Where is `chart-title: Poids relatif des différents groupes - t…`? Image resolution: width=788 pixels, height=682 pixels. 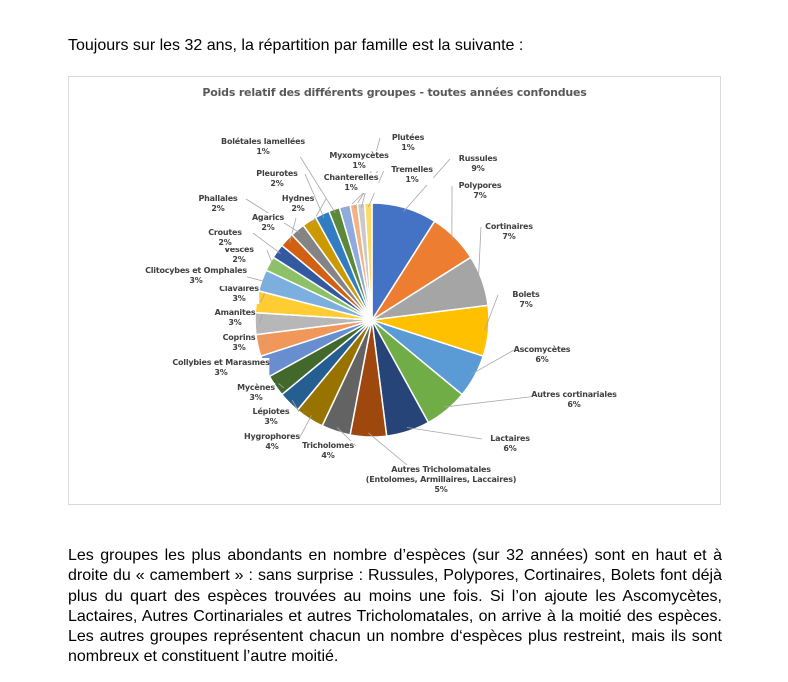
chart-title: Poids relatif des différents groupes - t… is located at coordinates (394, 92).